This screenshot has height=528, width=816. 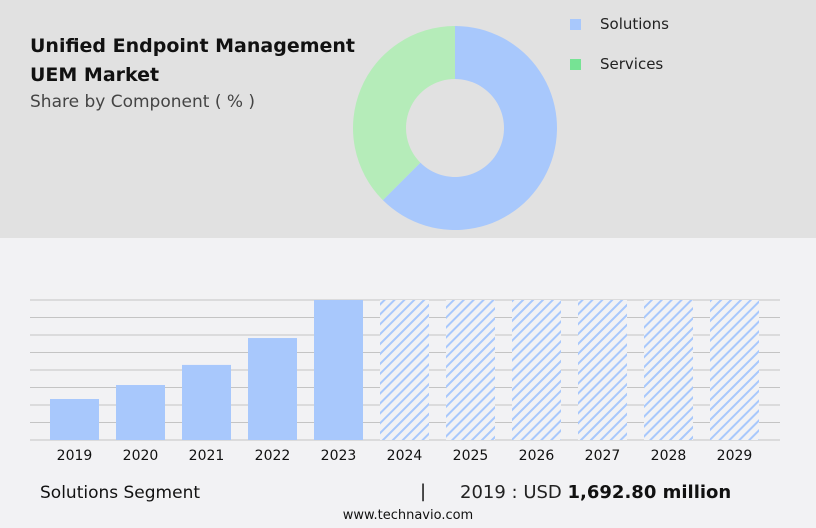 What do you see at coordinates (404, 370) in the screenshot?
I see `forecast-bar-2024` at bounding box center [404, 370].